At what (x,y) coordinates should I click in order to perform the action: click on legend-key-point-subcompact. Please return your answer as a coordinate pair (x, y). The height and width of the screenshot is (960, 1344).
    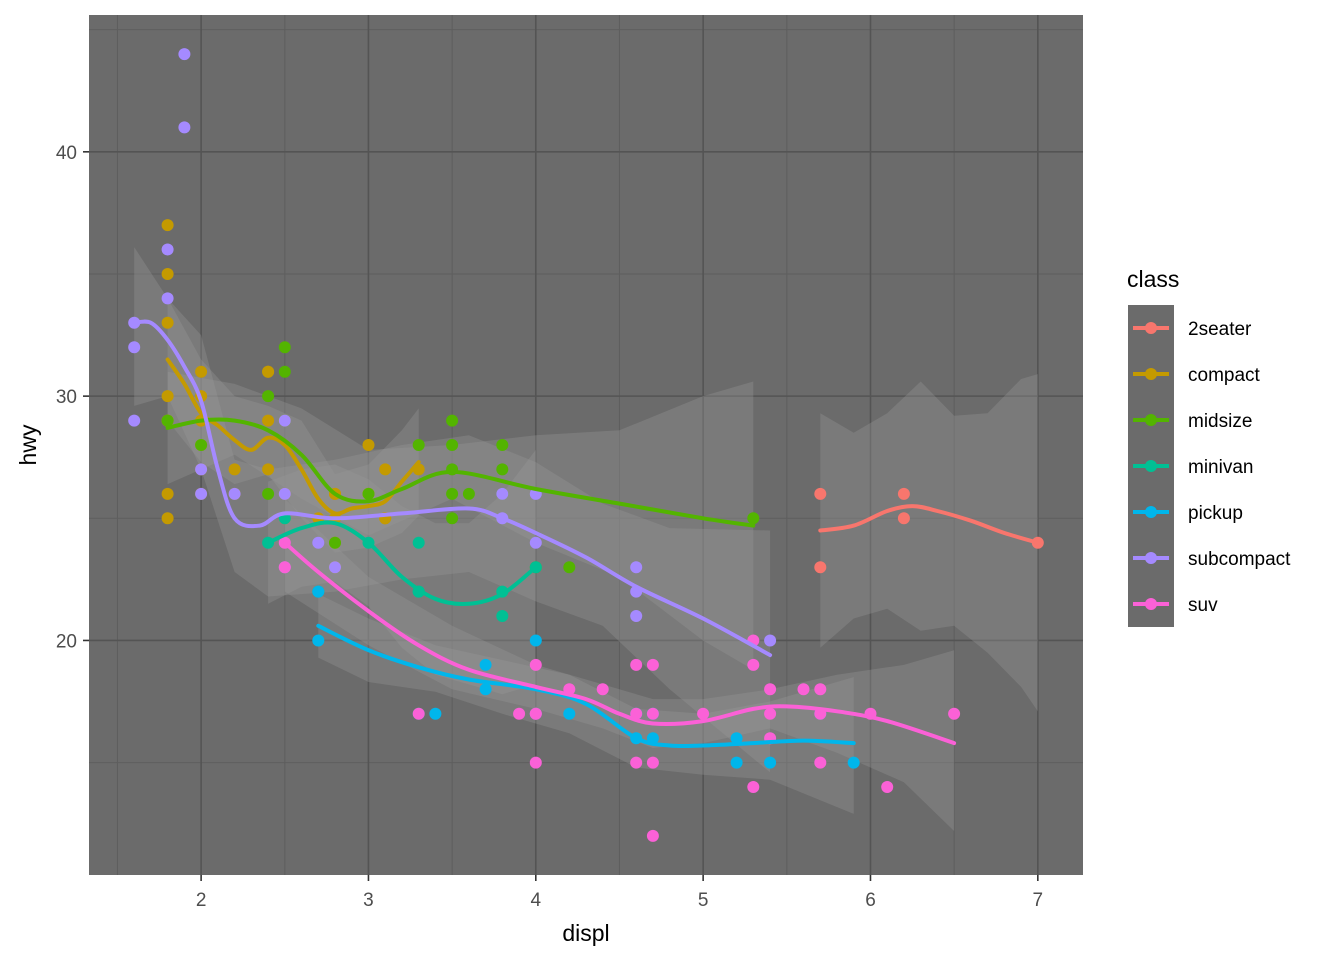
    Looking at the image, I should click on (1151, 558).